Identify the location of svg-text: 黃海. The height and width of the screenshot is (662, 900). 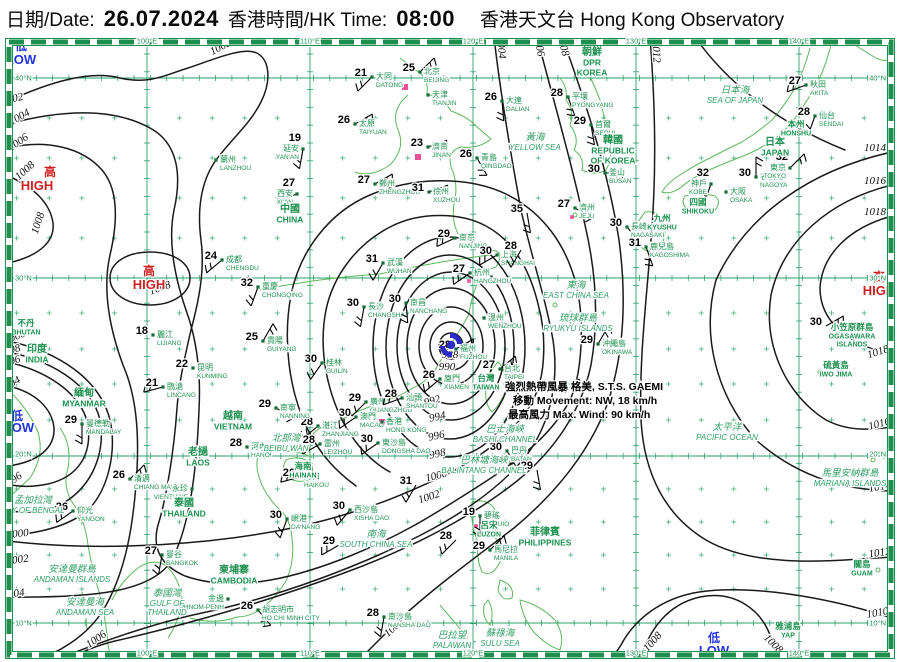
(535, 137).